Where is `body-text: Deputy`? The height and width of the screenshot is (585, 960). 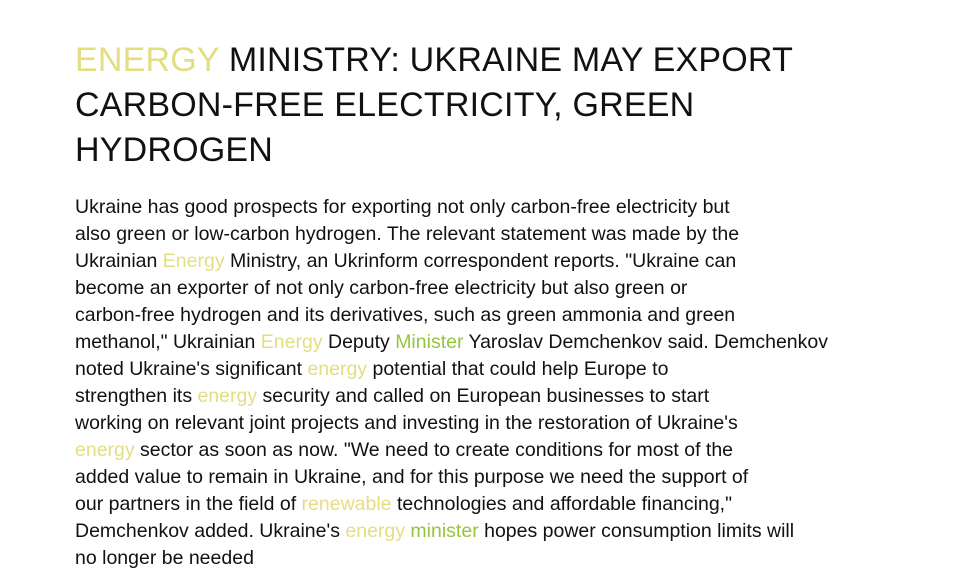
body-text: Deputy is located at coordinates (359, 342).